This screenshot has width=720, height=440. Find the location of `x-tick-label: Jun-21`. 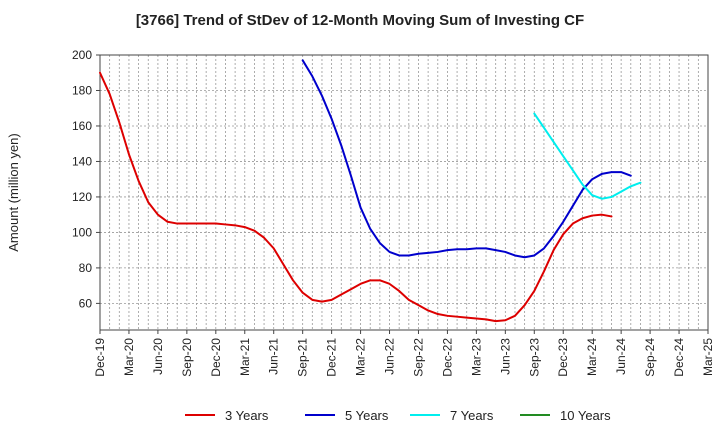

x-tick-label: Jun-21 is located at coordinates (274, 356).